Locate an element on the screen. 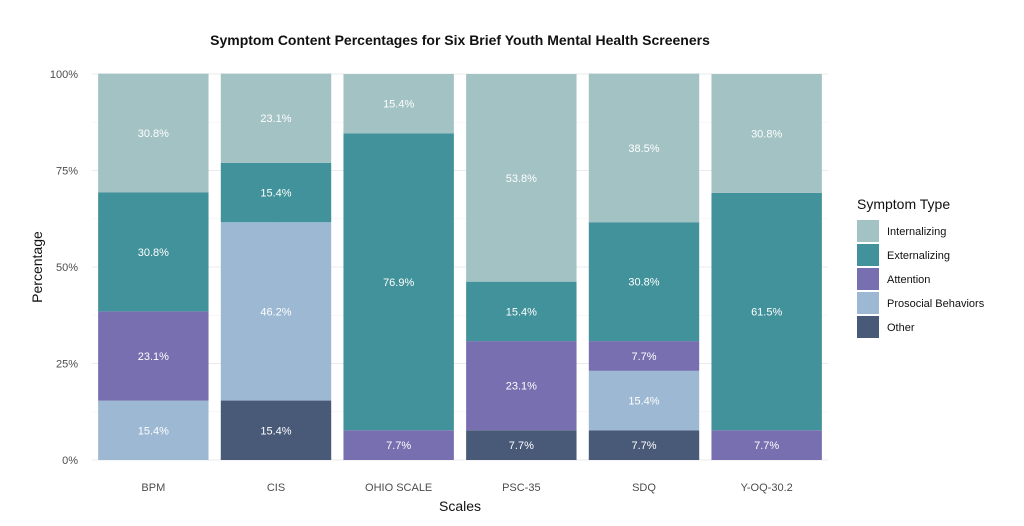  legend-label: Internalizing is located at coordinates (916, 232).